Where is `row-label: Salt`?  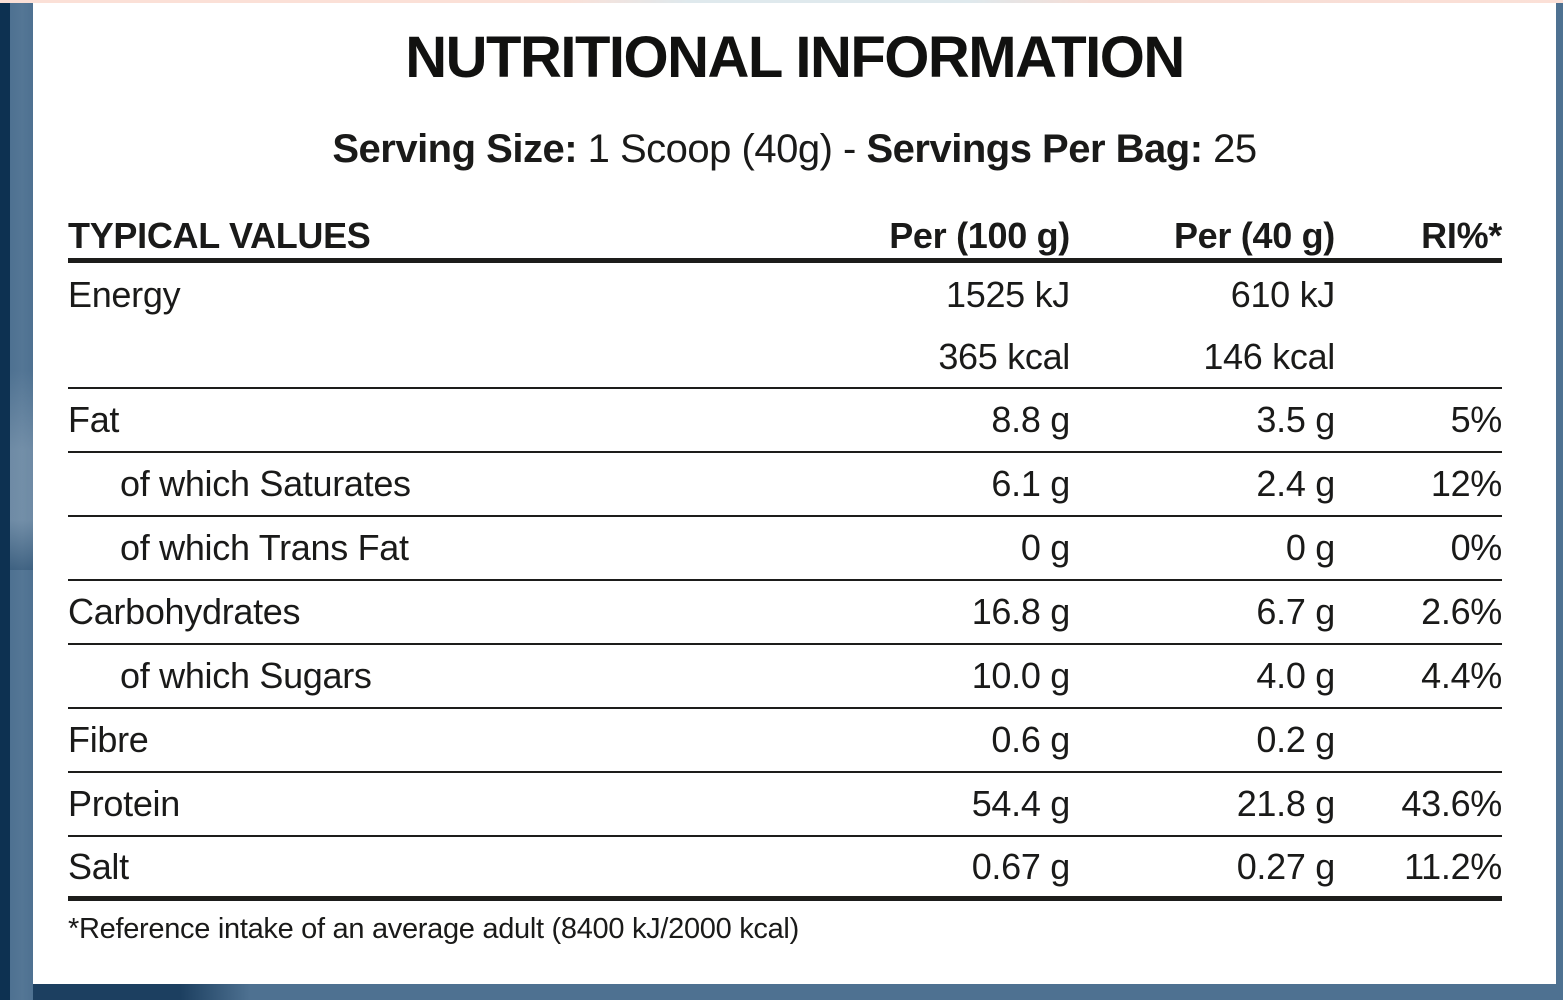 row-label: Salt is located at coordinates (98, 866).